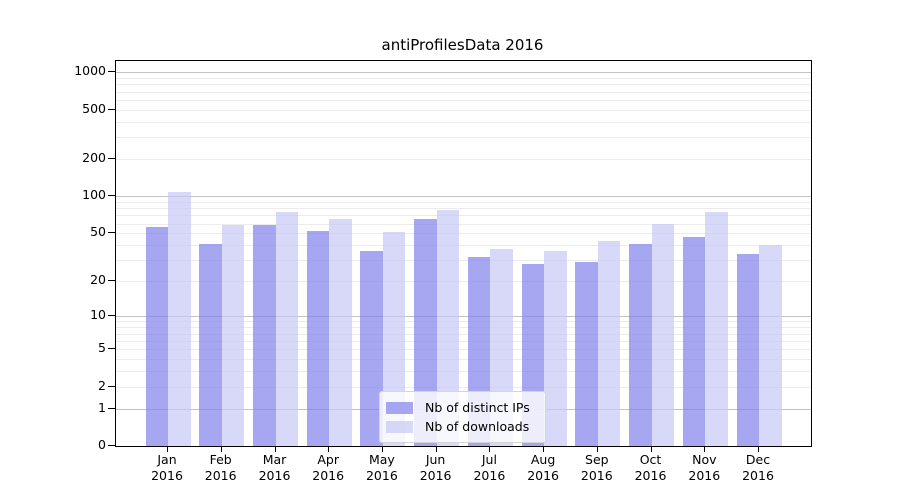  I want to click on x-tick-label-jan: Jan 2016, so click(167, 467).